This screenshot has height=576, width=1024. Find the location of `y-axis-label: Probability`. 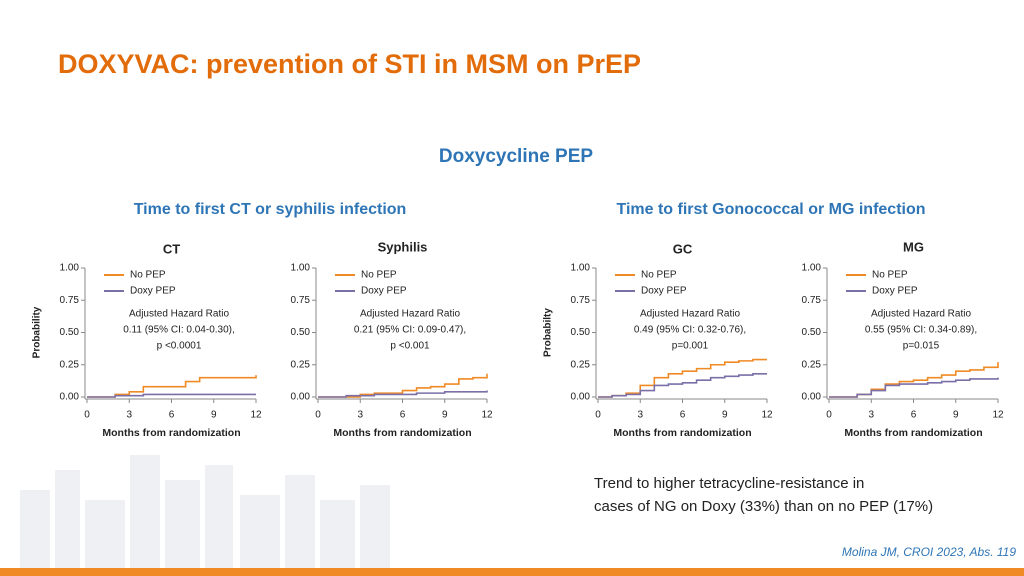

y-axis-label: Probability is located at coordinates (37, 332).